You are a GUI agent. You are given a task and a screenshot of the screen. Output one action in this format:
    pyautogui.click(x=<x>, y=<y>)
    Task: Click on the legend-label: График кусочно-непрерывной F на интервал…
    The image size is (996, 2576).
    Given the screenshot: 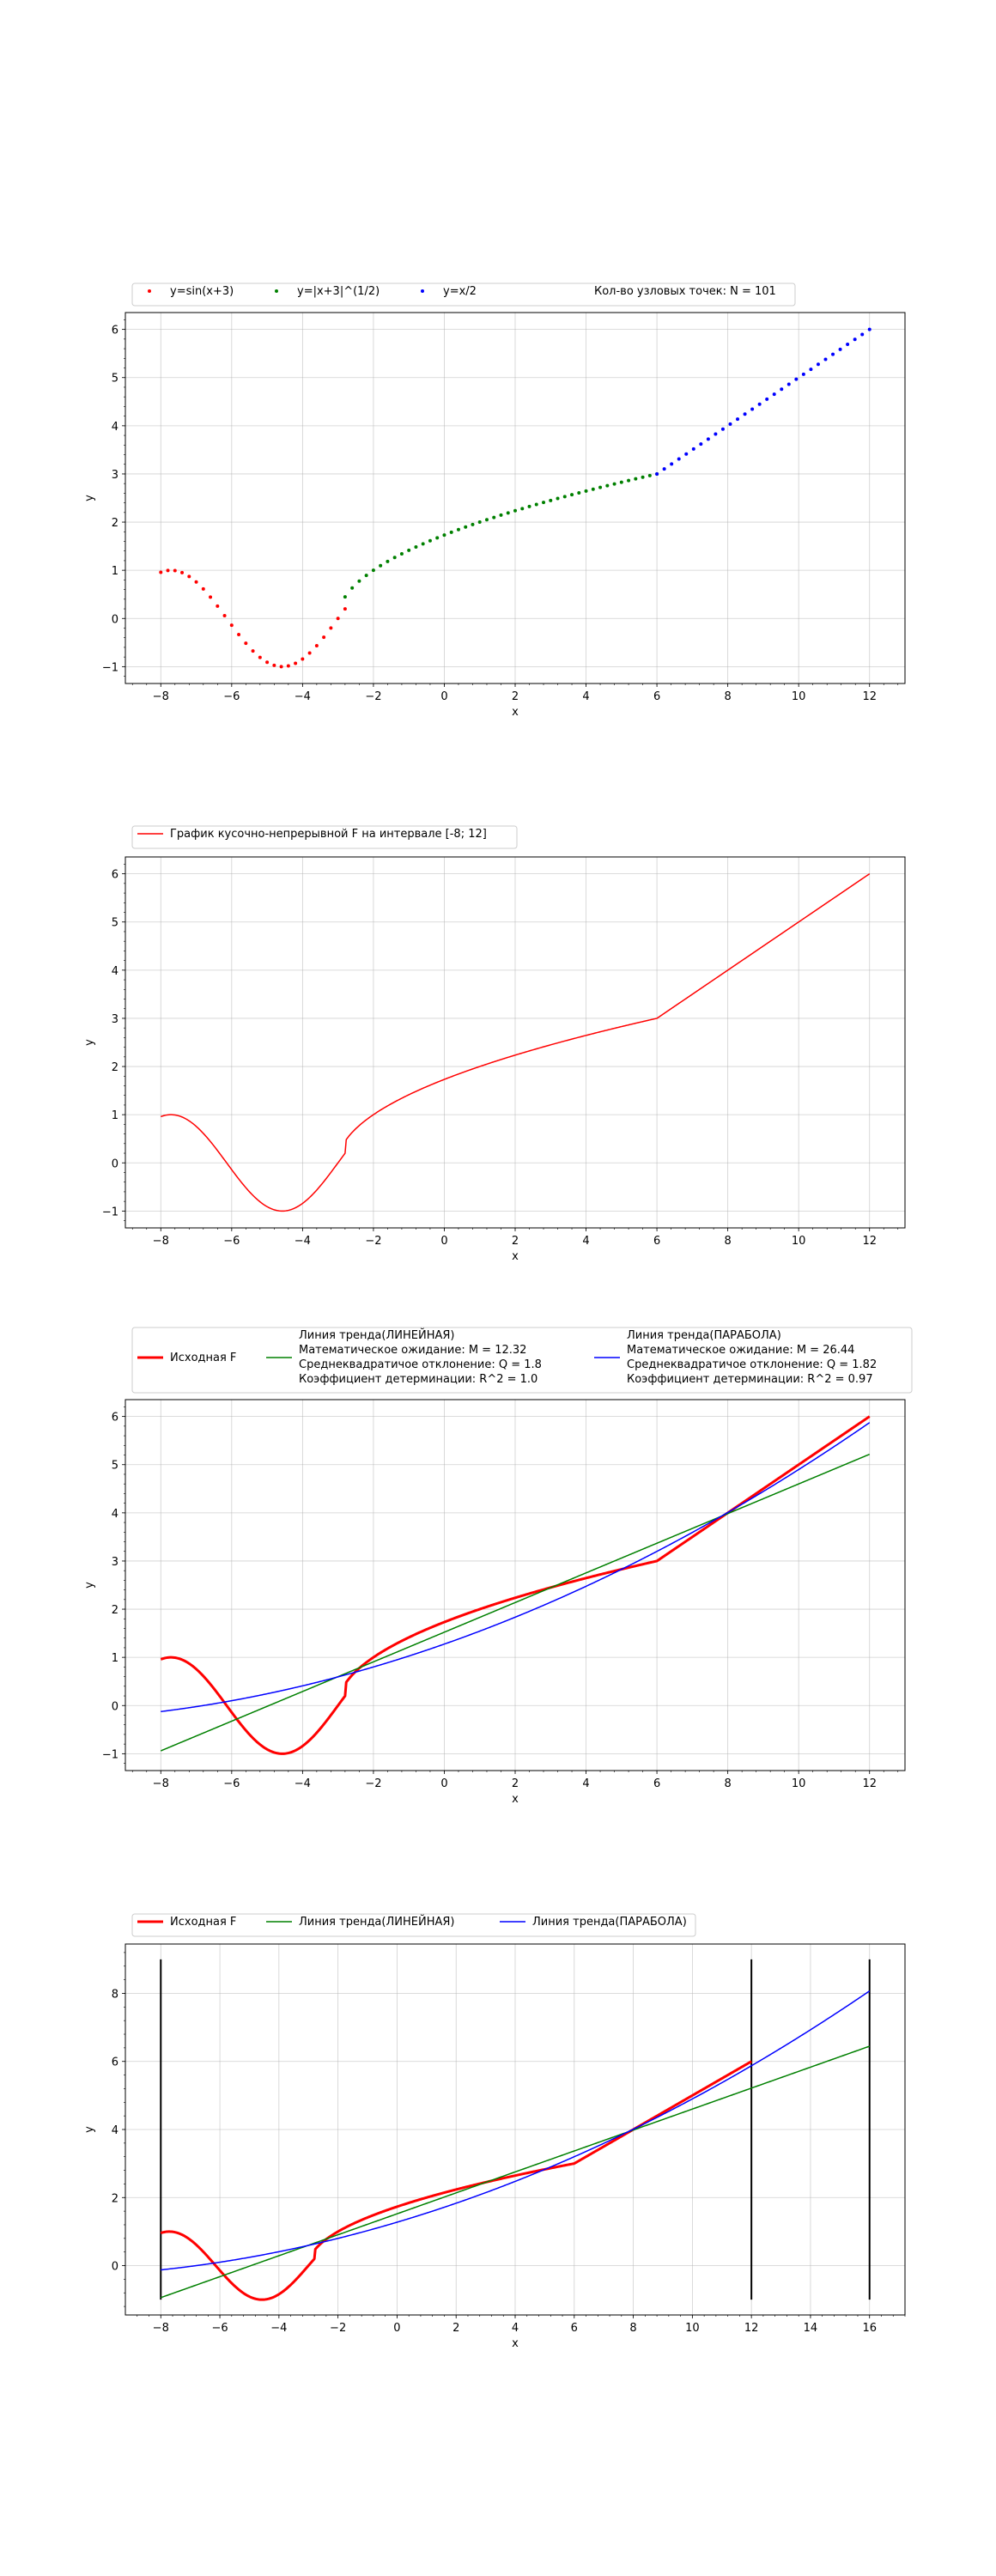 What is the action you would take?
    pyautogui.click(x=329, y=834)
    